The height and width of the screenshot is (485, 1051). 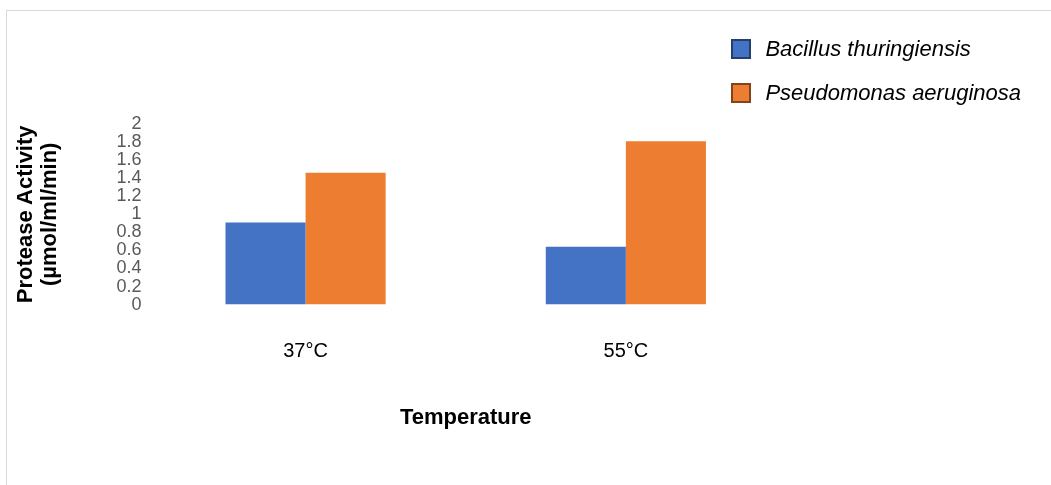 What do you see at coordinates (626, 350) in the screenshot?
I see `x-tick-label: 55°C` at bounding box center [626, 350].